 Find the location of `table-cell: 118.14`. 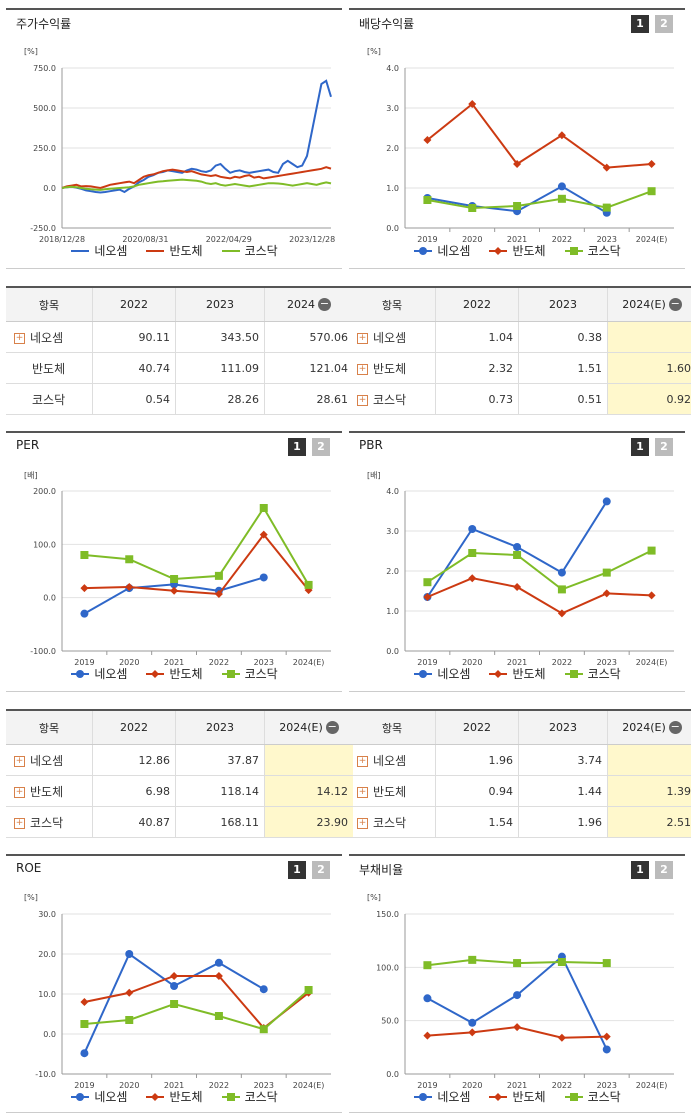

table-cell: 118.14 is located at coordinates (220, 791).